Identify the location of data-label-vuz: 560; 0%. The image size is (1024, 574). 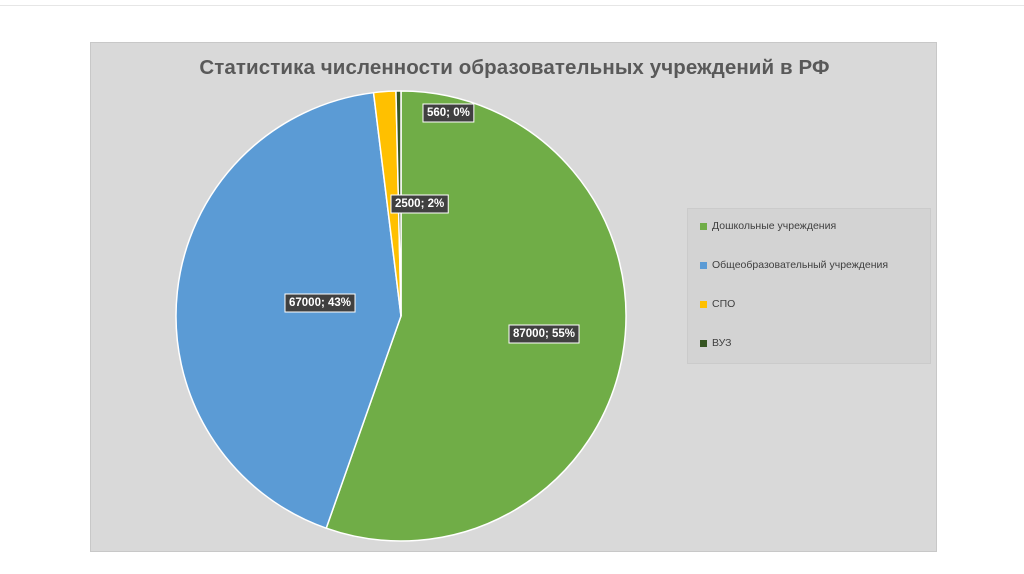
(448, 113).